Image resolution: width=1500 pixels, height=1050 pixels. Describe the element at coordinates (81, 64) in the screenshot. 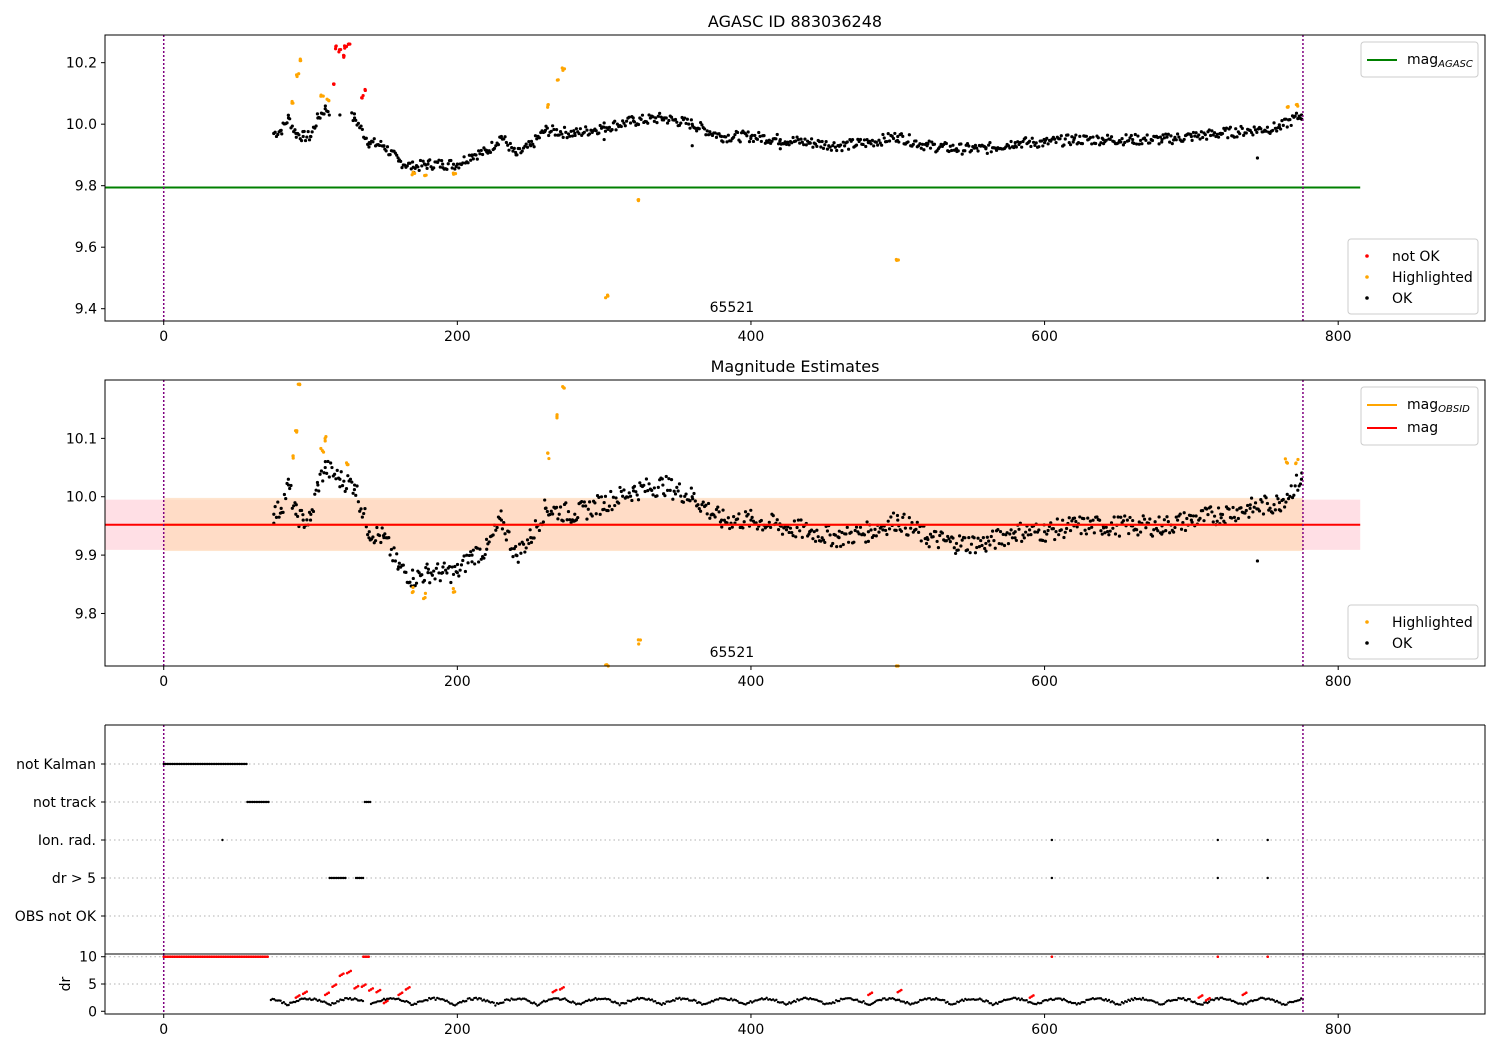

I see `y-tick-label: 10.2` at that location.